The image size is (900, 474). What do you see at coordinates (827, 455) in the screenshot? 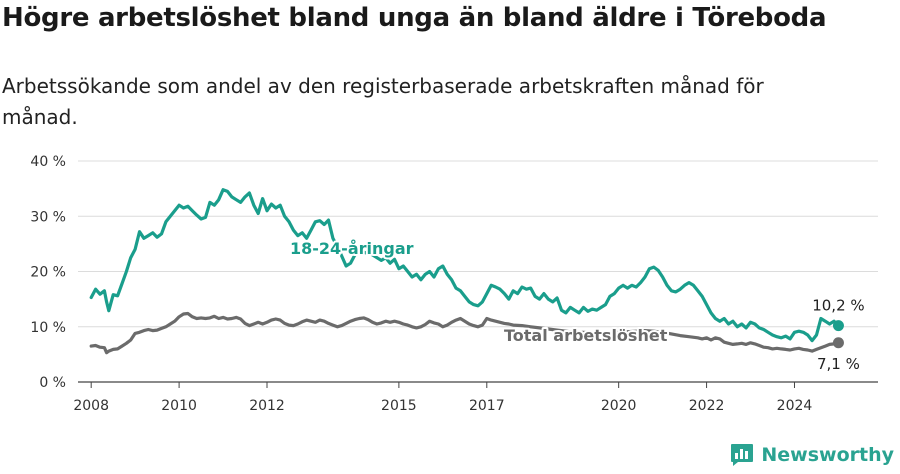
I see `brand-name: Newsworthy` at bounding box center [827, 455].